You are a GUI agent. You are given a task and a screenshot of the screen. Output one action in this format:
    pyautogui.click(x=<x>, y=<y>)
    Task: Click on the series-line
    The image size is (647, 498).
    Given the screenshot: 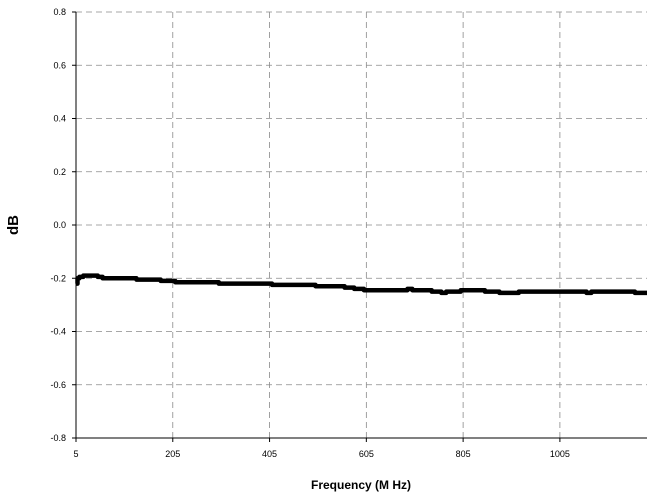 What is the action you would take?
    pyautogui.click(x=361, y=284)
    